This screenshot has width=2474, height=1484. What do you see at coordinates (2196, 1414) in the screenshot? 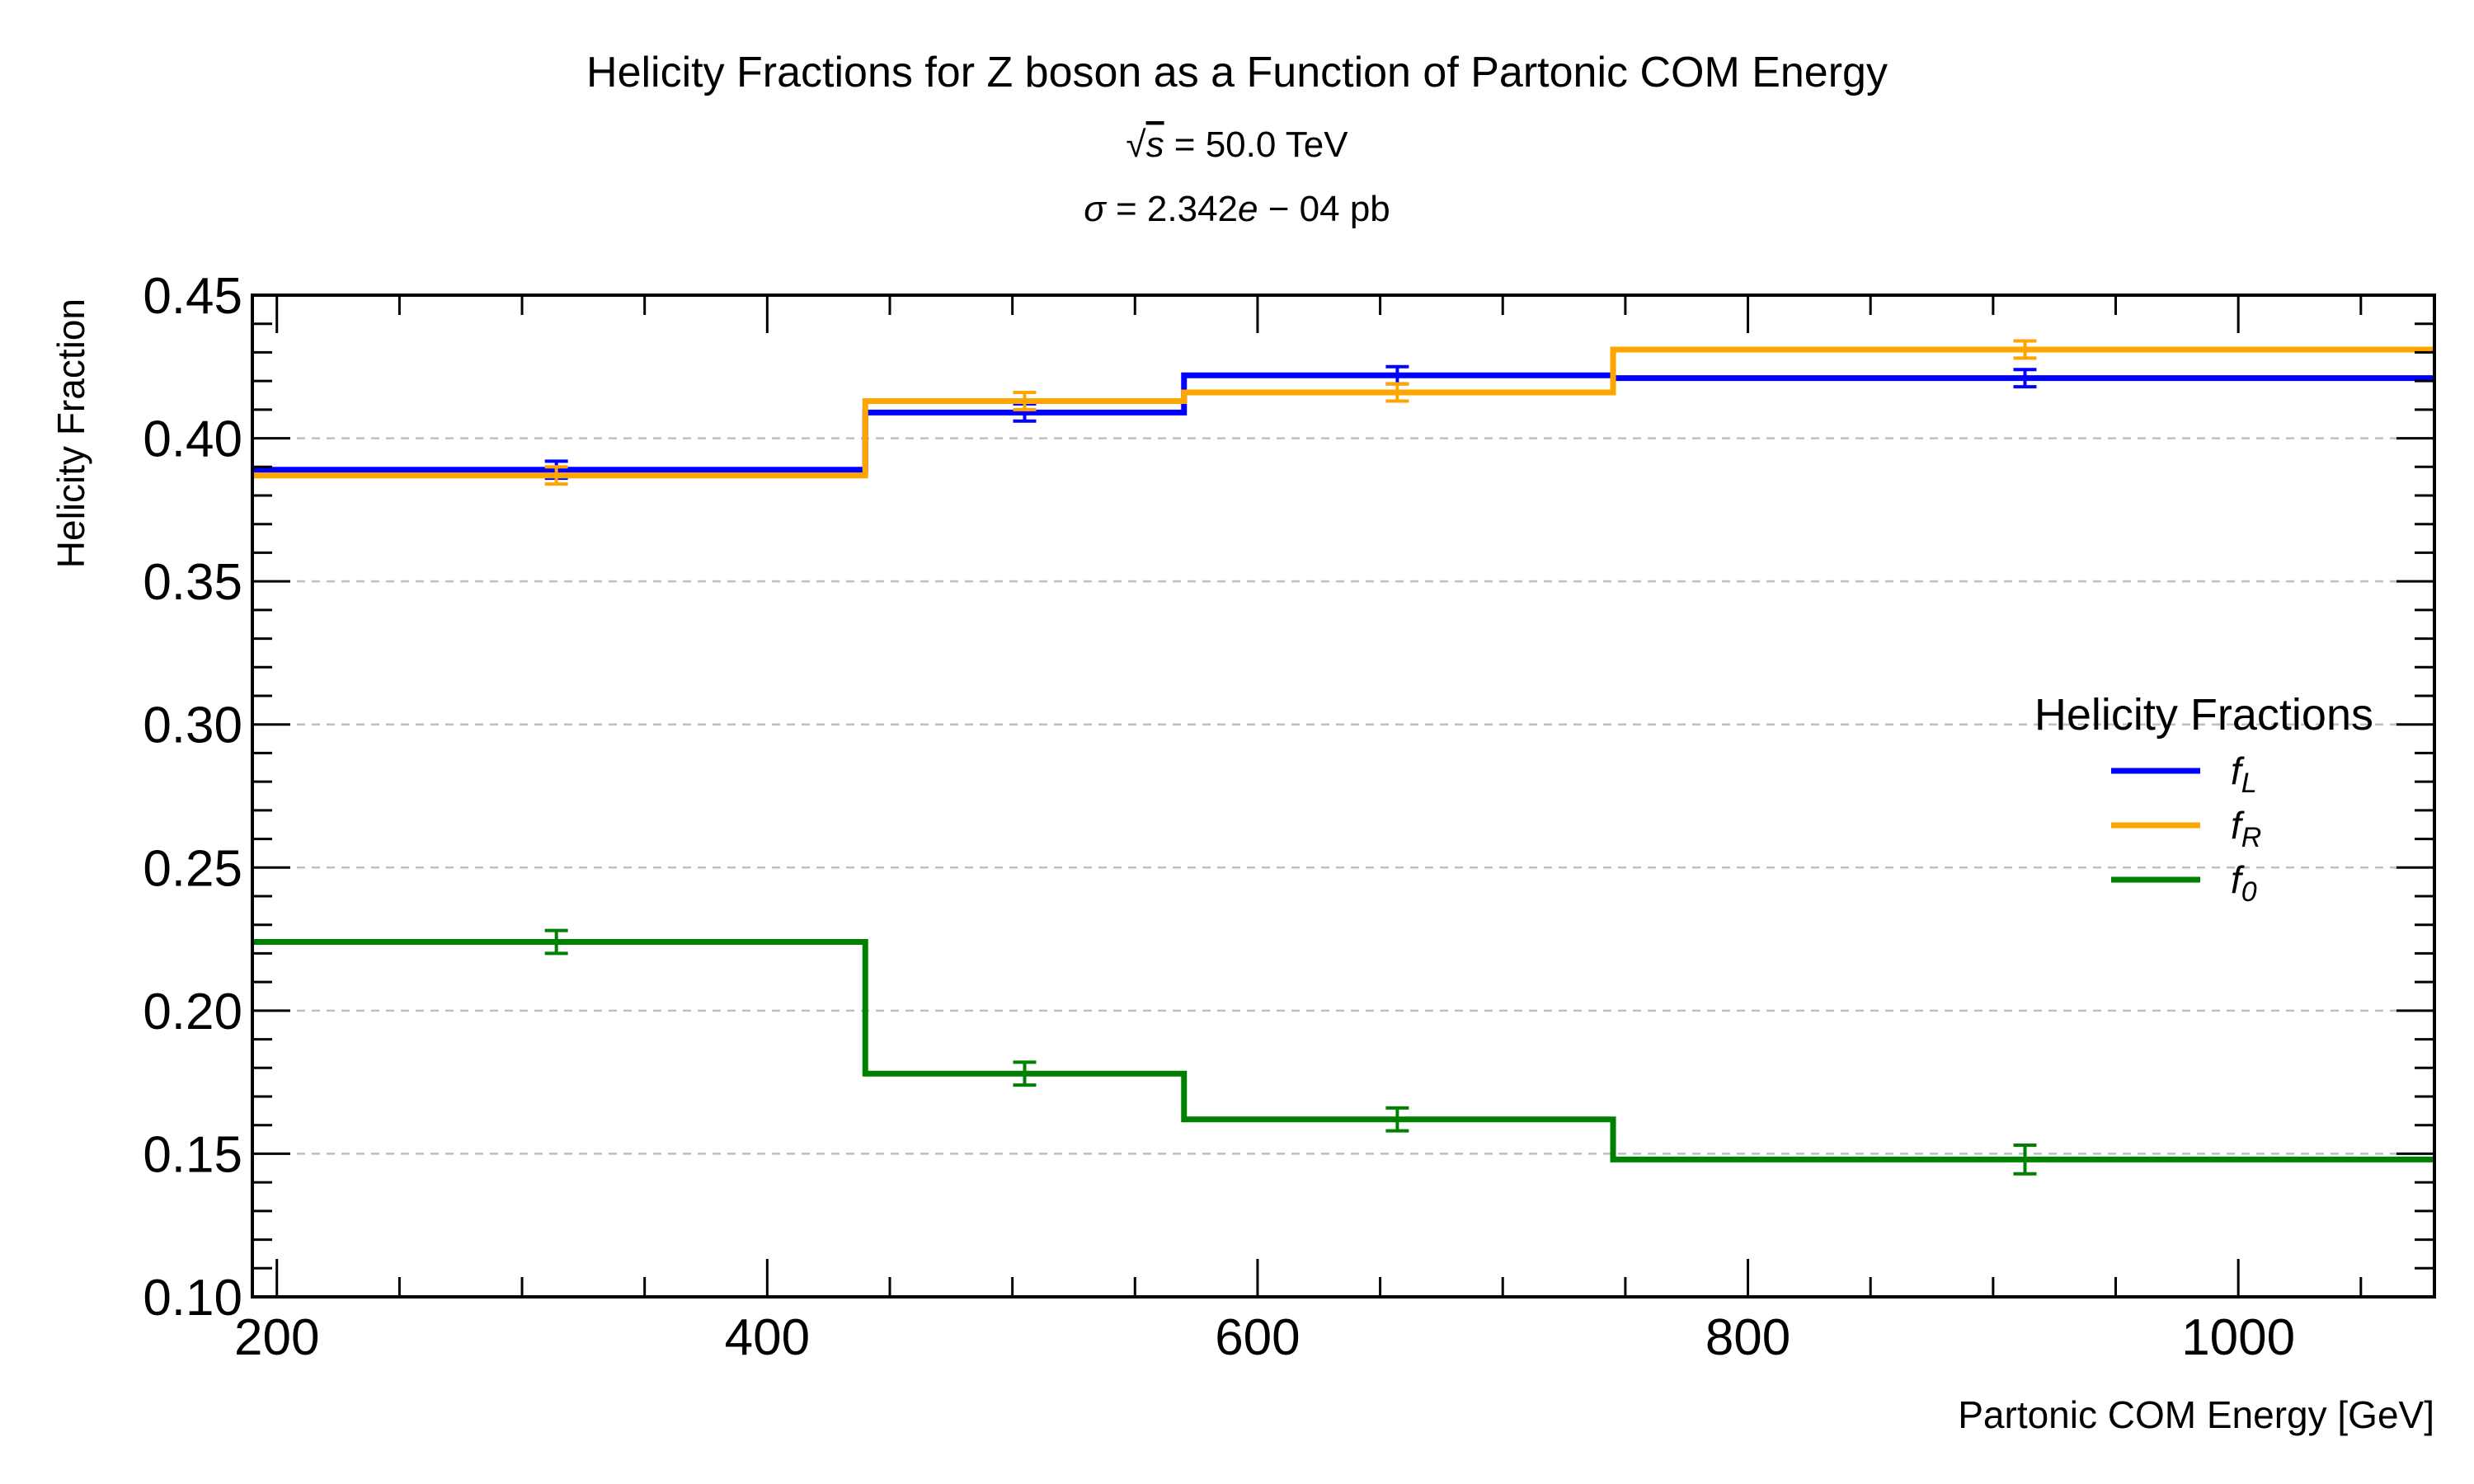
I see `x-axis-label: Partonic COM Energy [GeV]` at bounding box center [2196, 1414].